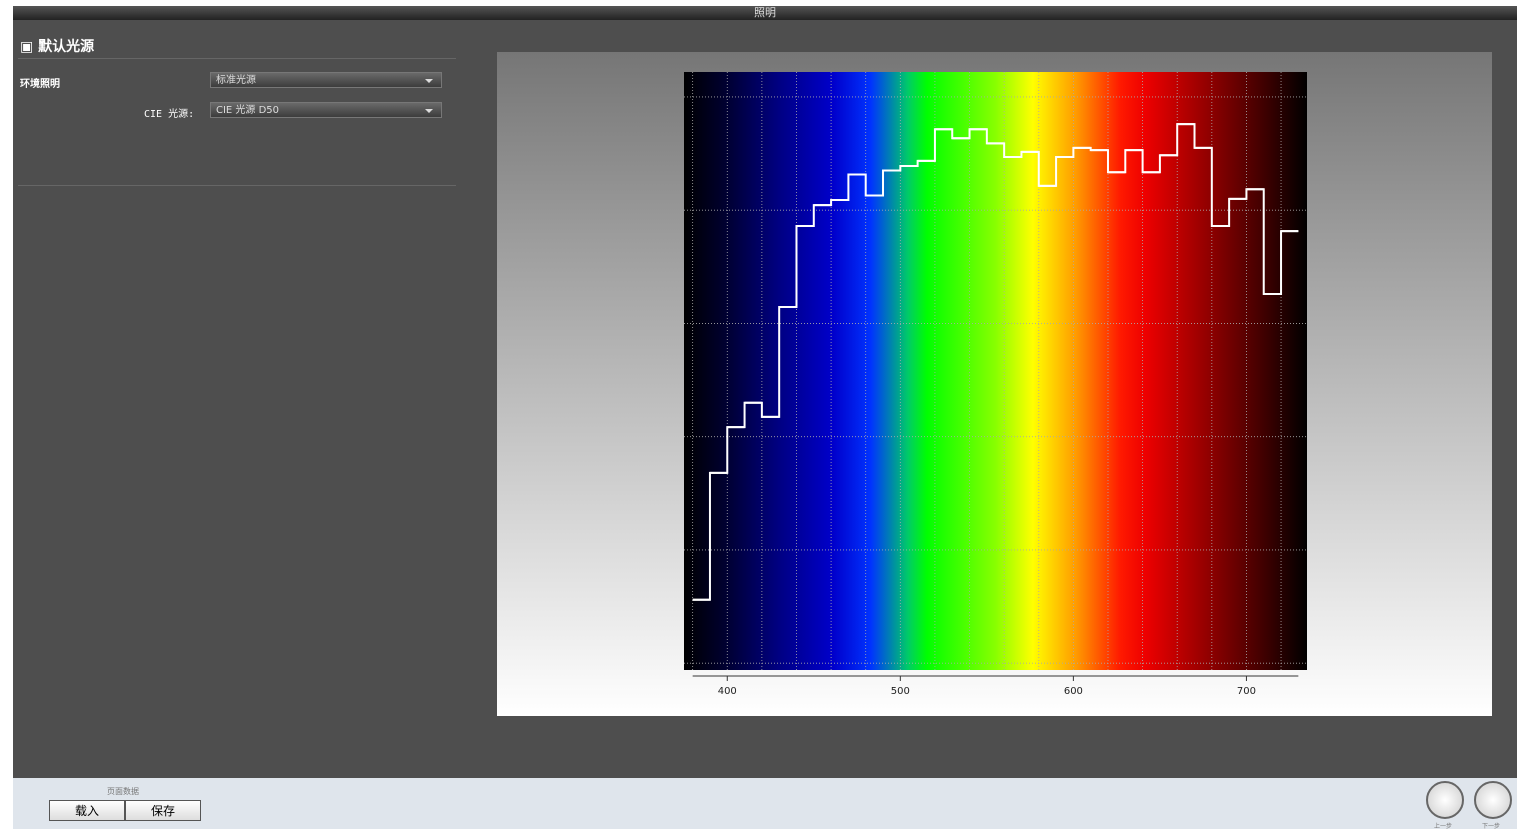 The image size is (1530, 830). Describe the element at coordinates (1493, 800) in the screenshot. I see `next-button` at that location.